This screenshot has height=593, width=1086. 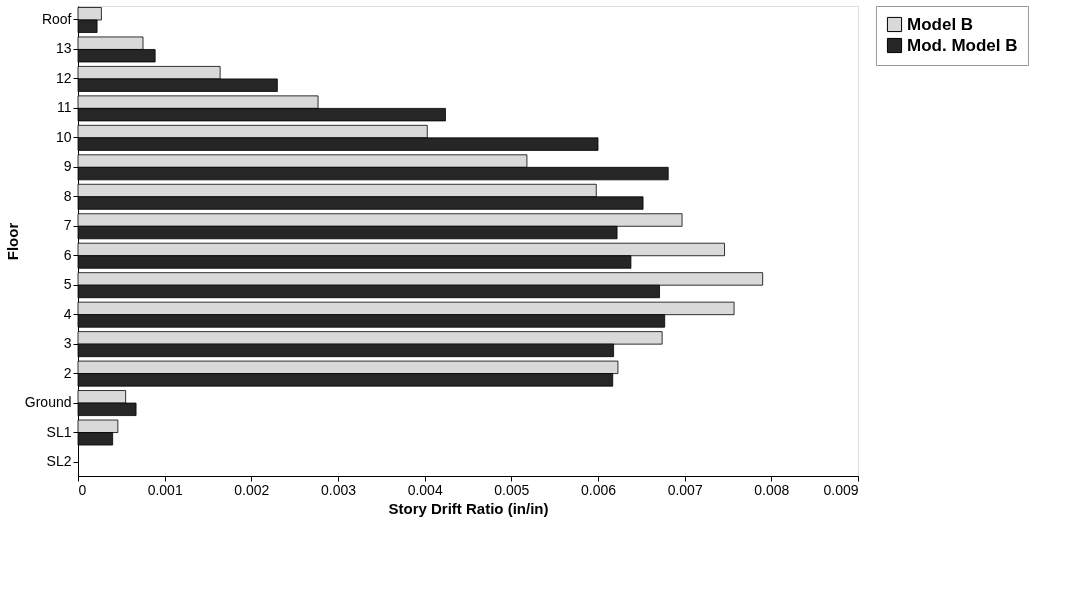 I want to click on y-tick-label: 10, so click(x=63, y=136).